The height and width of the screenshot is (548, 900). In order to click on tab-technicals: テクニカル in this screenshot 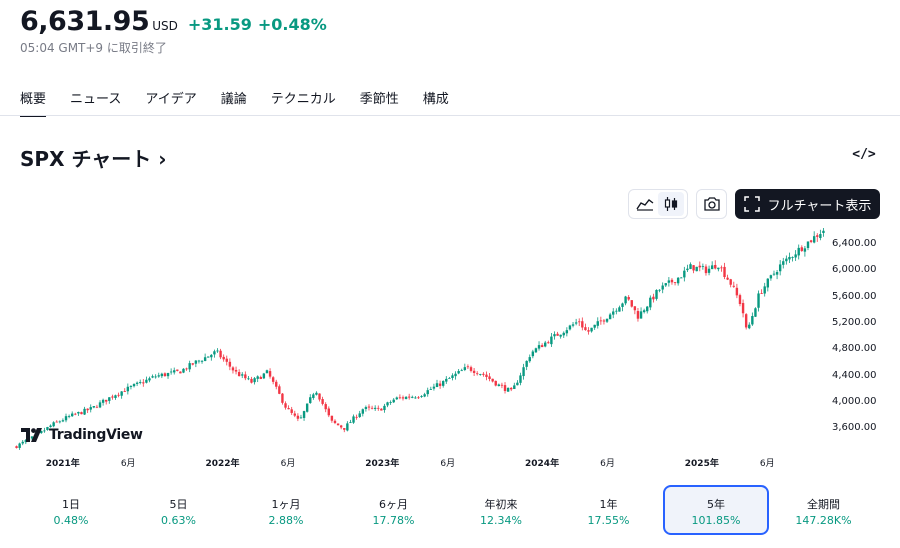, I will do `click(303, 99)`.